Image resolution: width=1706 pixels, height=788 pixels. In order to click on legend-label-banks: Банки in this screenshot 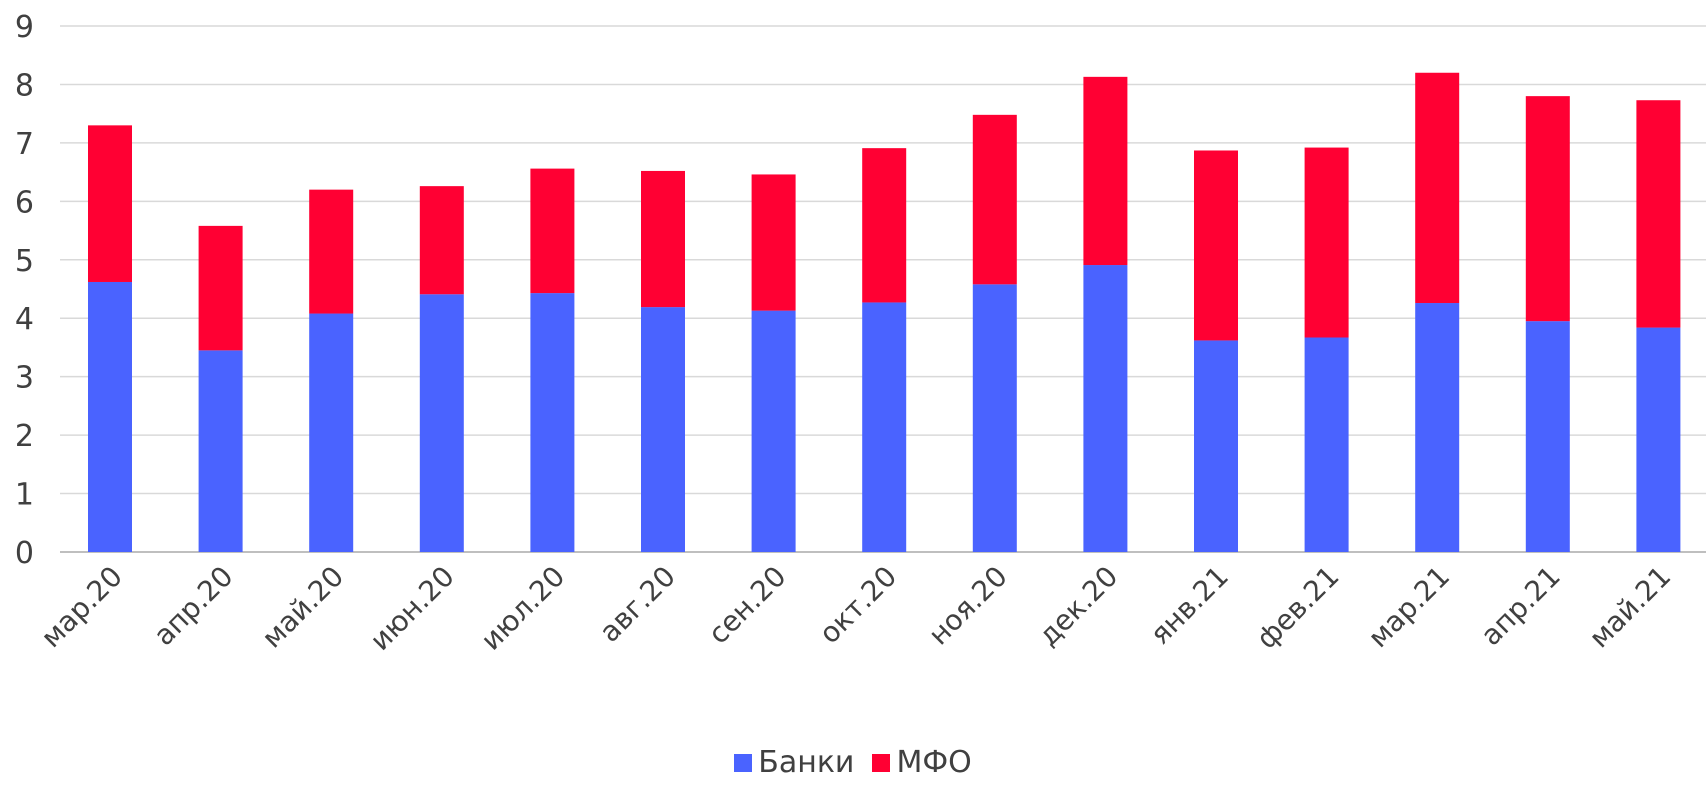, I will do `click(806, 762)`.